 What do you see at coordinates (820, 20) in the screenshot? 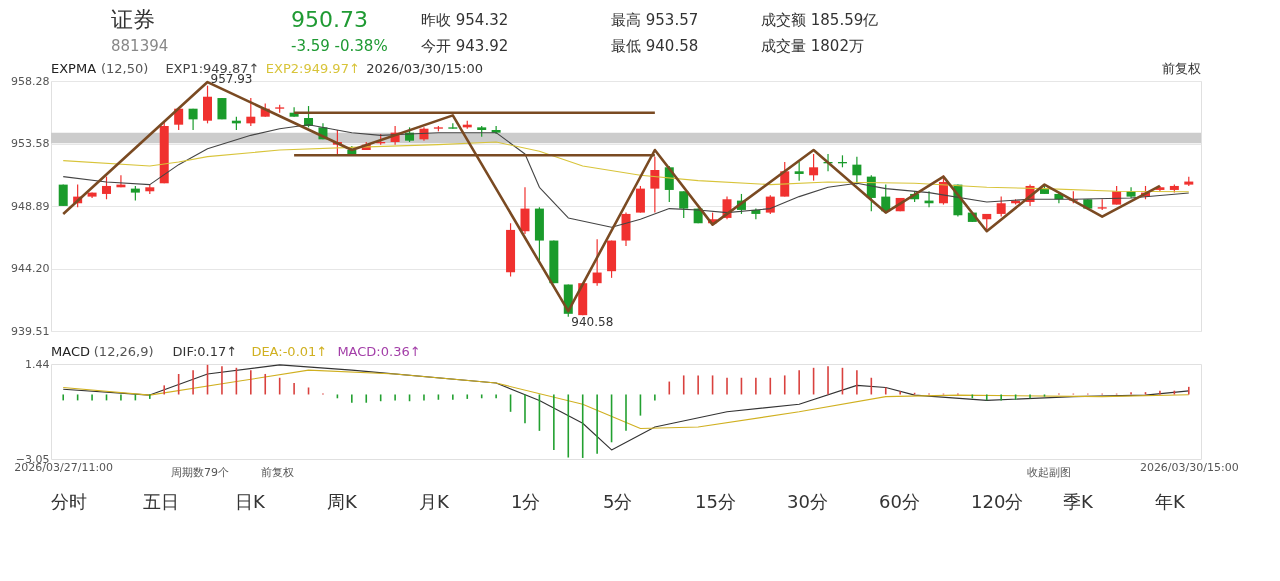
I see `text: 成交额 185.59亿` at bounding box center [820, 20].